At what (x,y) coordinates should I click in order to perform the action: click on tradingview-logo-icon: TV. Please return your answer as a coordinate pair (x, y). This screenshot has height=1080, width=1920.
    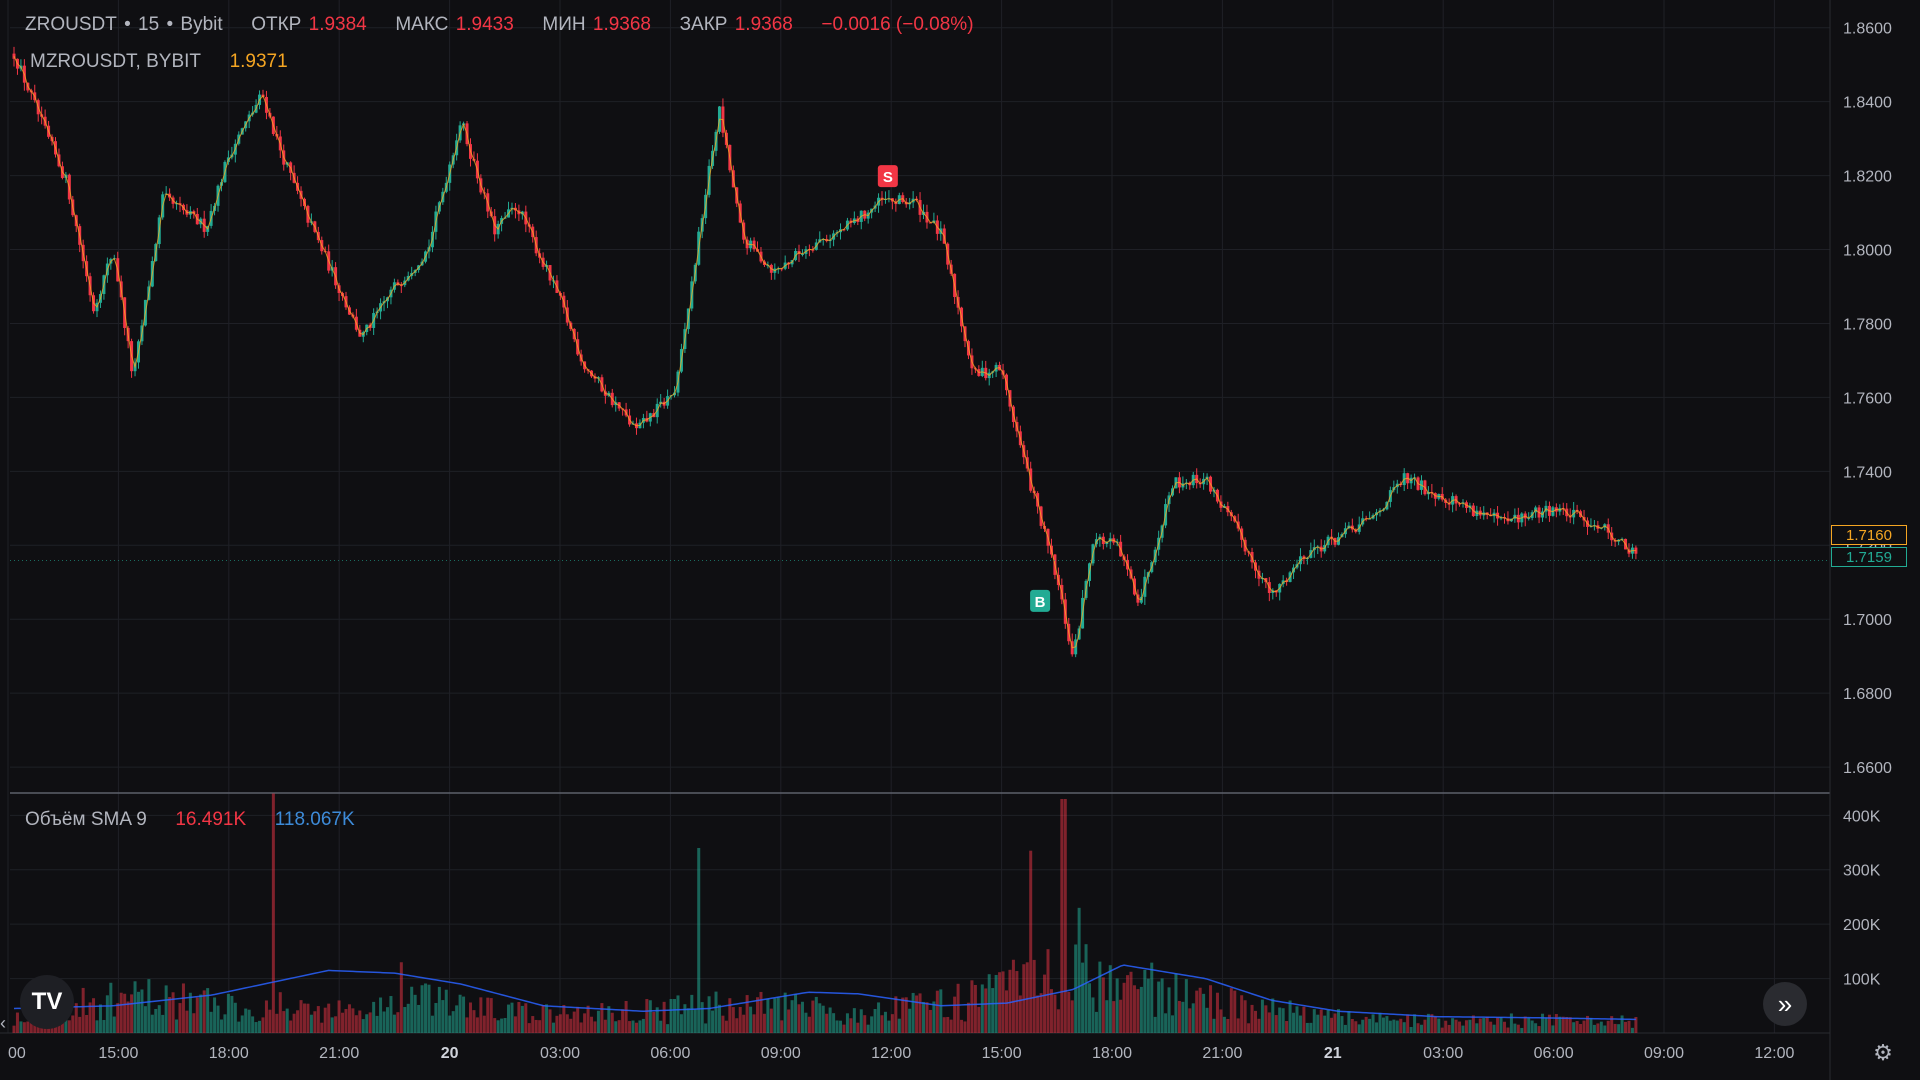
    Looking at the image, I should click on (47, 1002).